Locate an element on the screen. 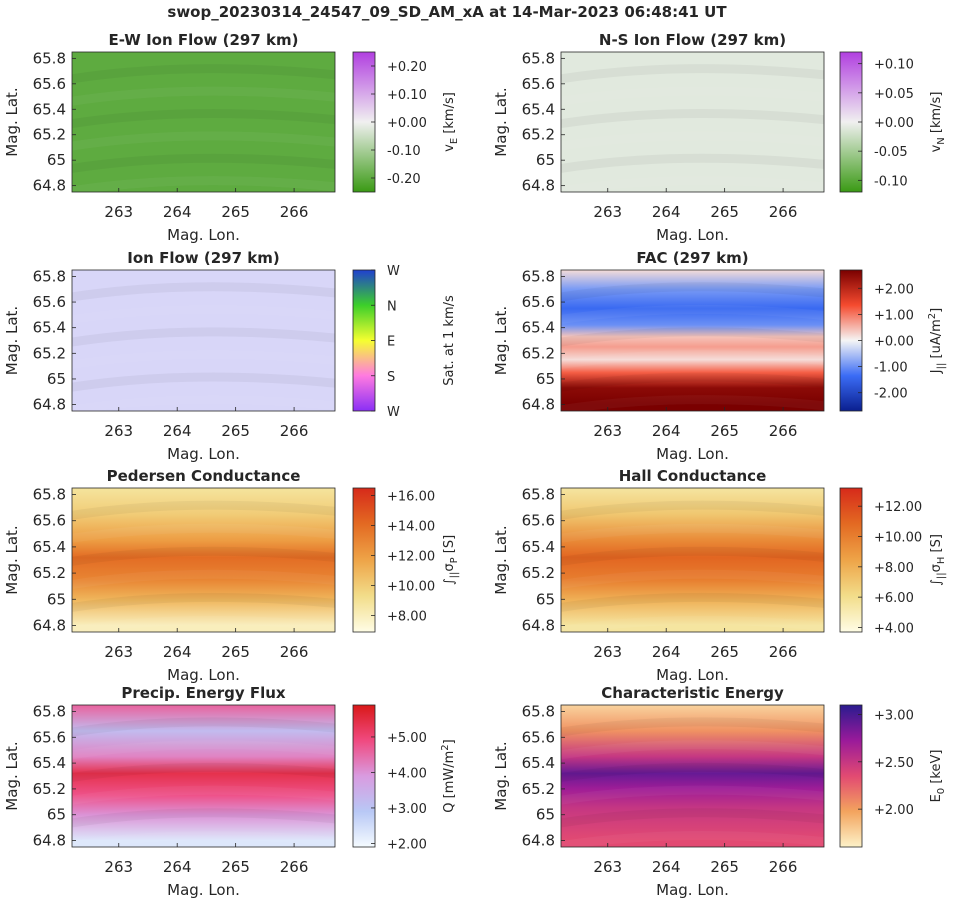 This screenshot has height=900, width=975. colorbar-label: Sat. at 1 km/s is located at coordinates (449, 340).